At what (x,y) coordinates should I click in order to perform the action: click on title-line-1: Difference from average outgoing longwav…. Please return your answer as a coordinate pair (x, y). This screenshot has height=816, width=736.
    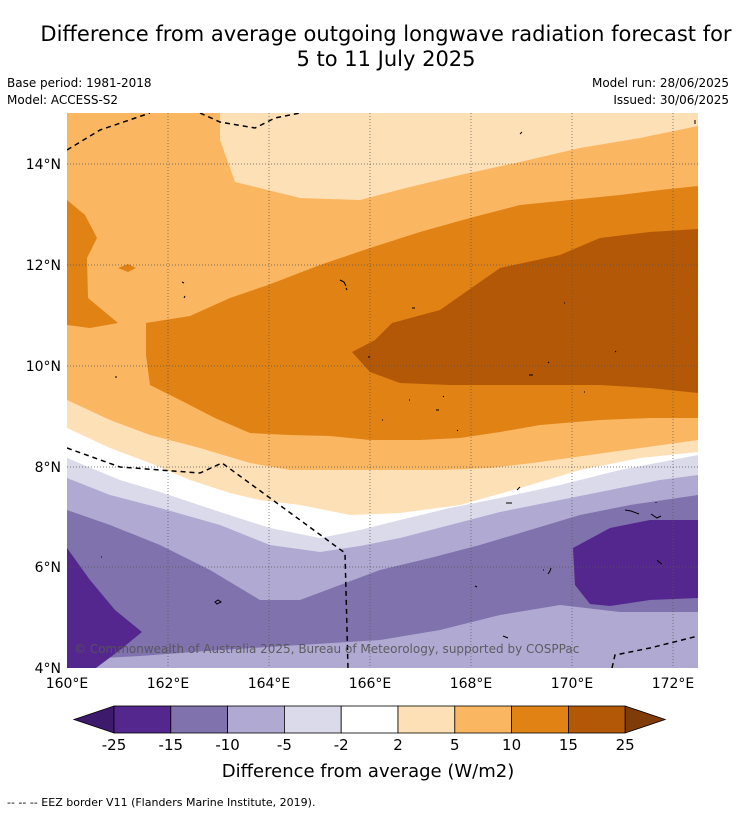
    Looking at the image, I should click on (386, 34).